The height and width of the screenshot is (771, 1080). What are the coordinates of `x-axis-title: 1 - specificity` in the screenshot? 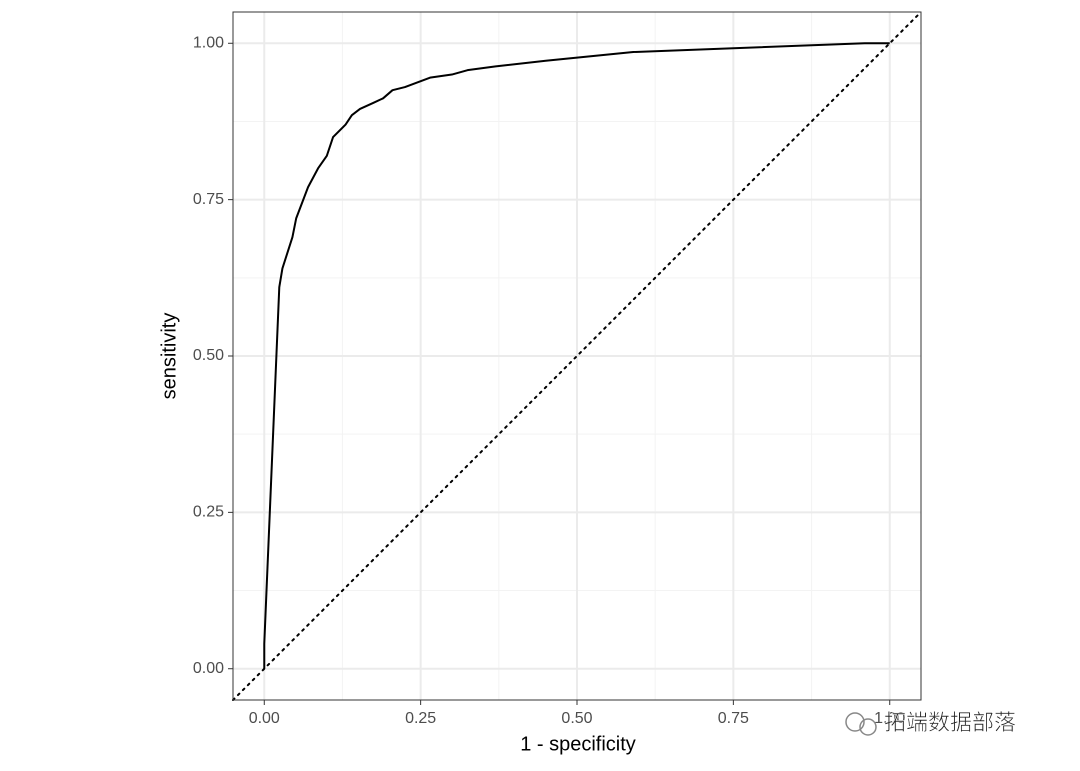 It's located at (578, 744).